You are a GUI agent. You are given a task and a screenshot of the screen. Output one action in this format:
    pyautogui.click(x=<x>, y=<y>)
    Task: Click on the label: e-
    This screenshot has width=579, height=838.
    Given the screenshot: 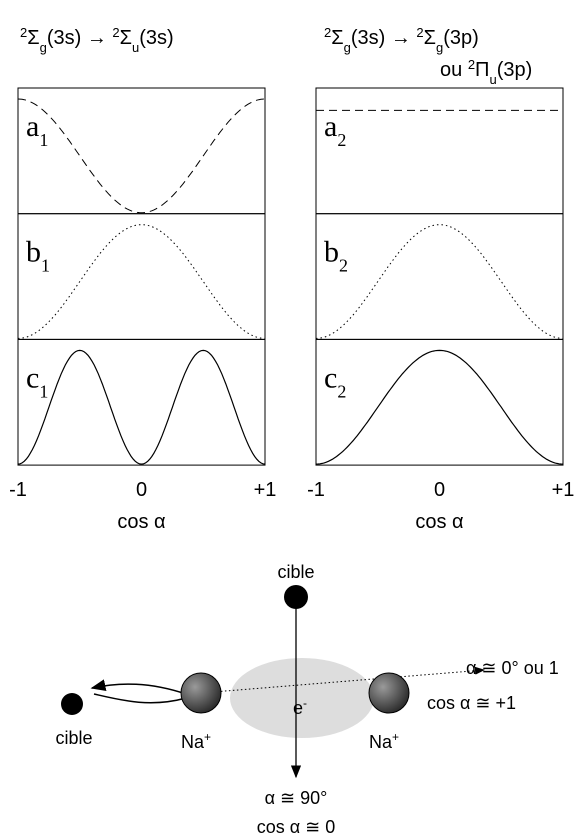 What is the action you would take?
    pyautogui.click(x=300, y=707)
    